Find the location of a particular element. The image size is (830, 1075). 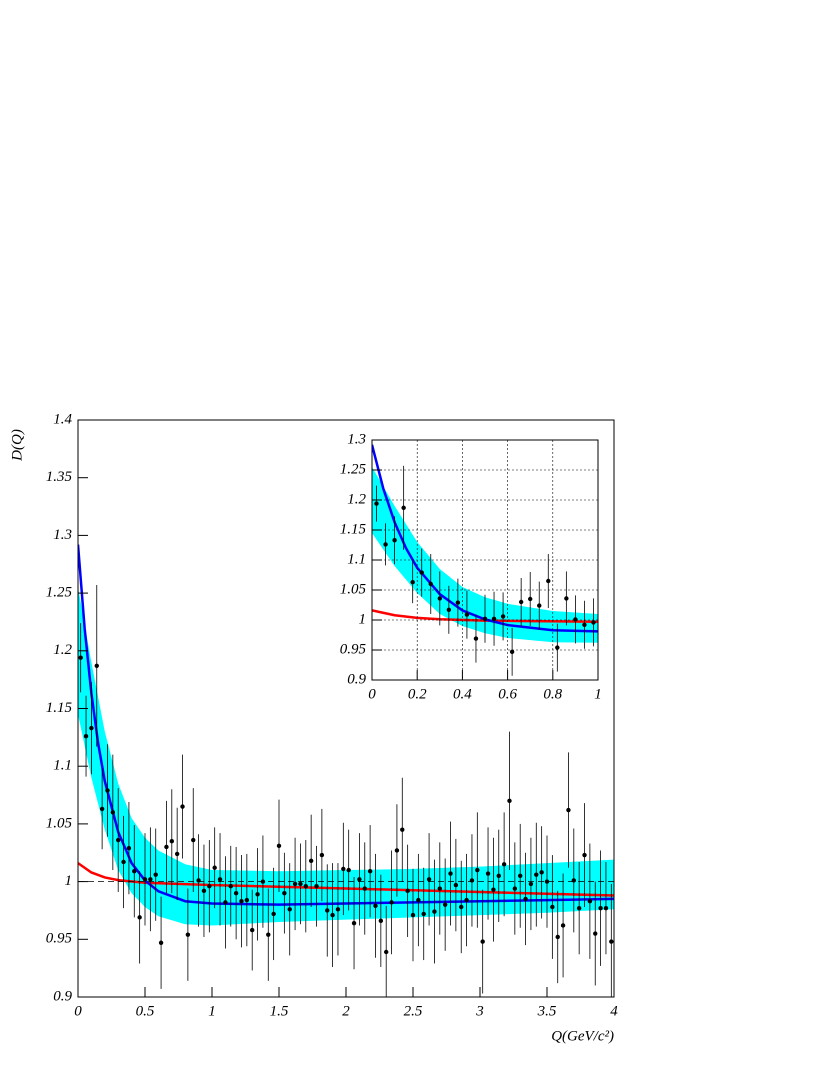

plot-content is located at coordinates (485, 560).